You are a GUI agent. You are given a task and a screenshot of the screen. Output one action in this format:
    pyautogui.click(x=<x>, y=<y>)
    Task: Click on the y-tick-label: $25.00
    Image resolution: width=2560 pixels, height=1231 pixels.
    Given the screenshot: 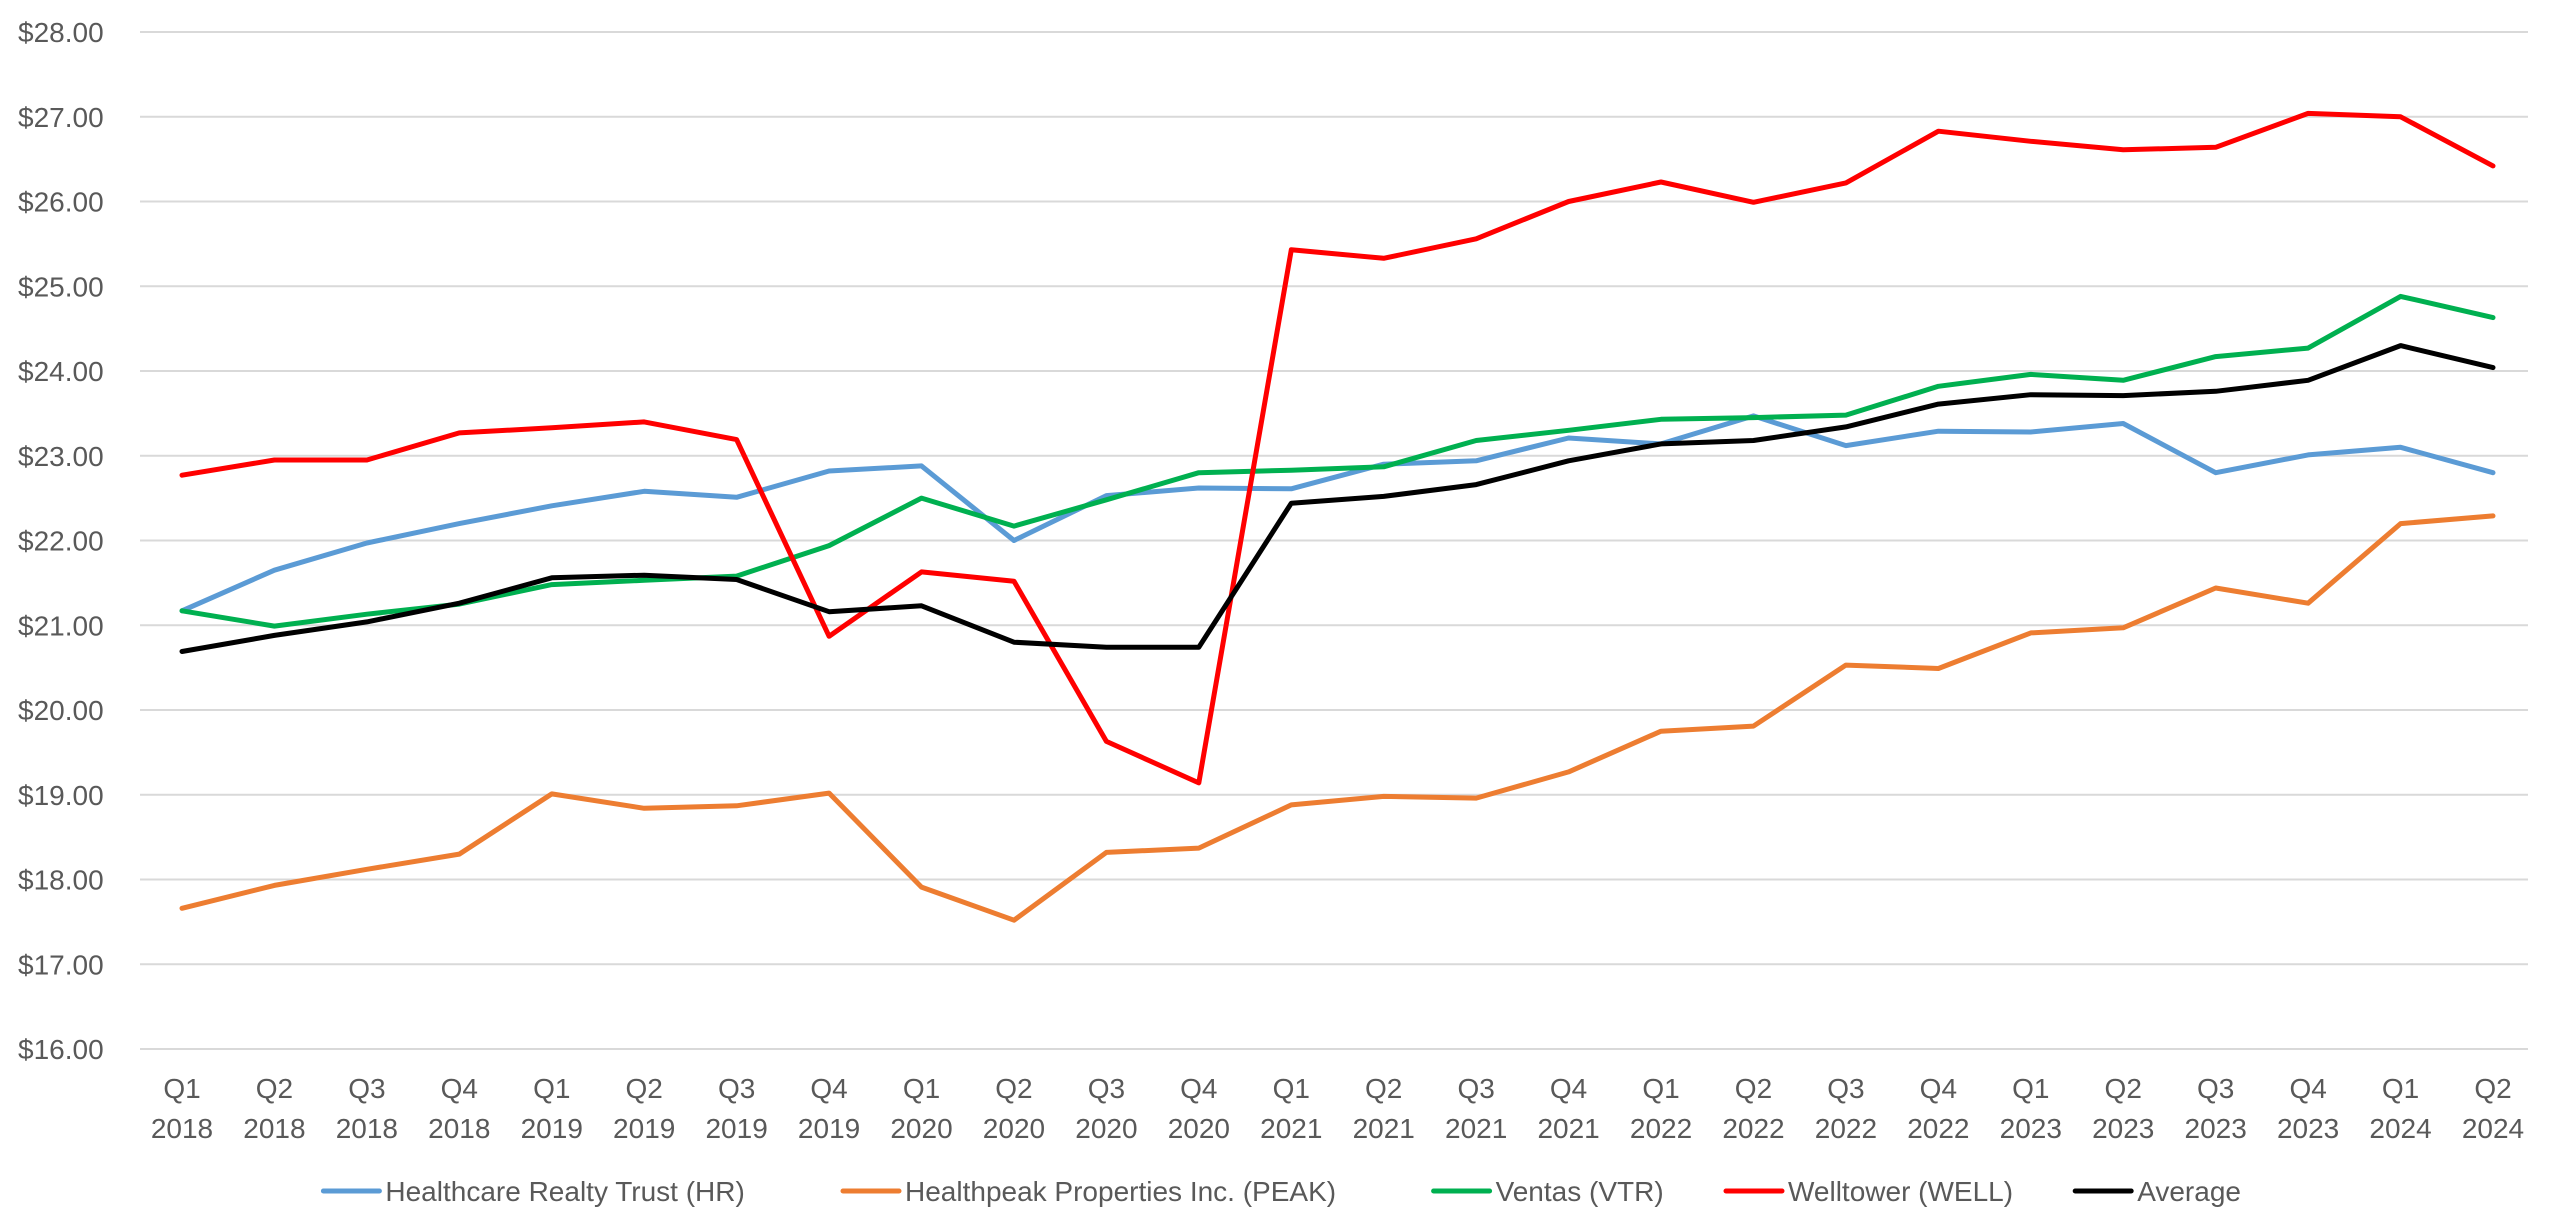 What is the action you would take?
    pyautogui.click(x=61, y=286)
    